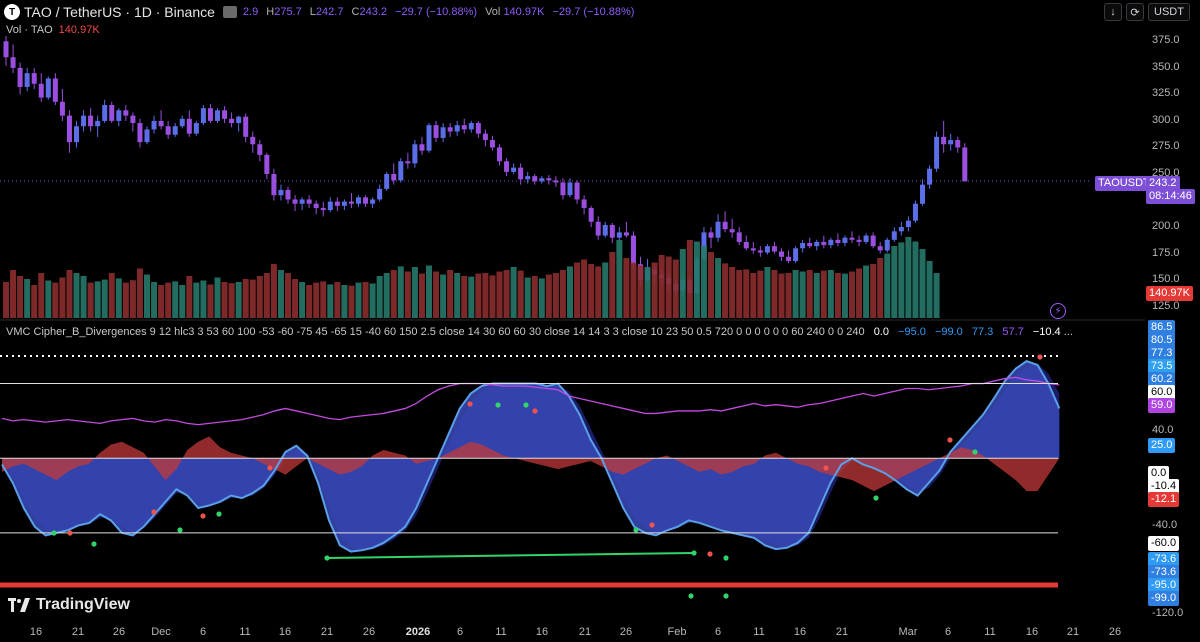 The width and height of the screenshot is (1200, 642). Describe the element at coordinates (881, 332) in the screenshot. I see `indicator-value-1: 0.0` at that location.